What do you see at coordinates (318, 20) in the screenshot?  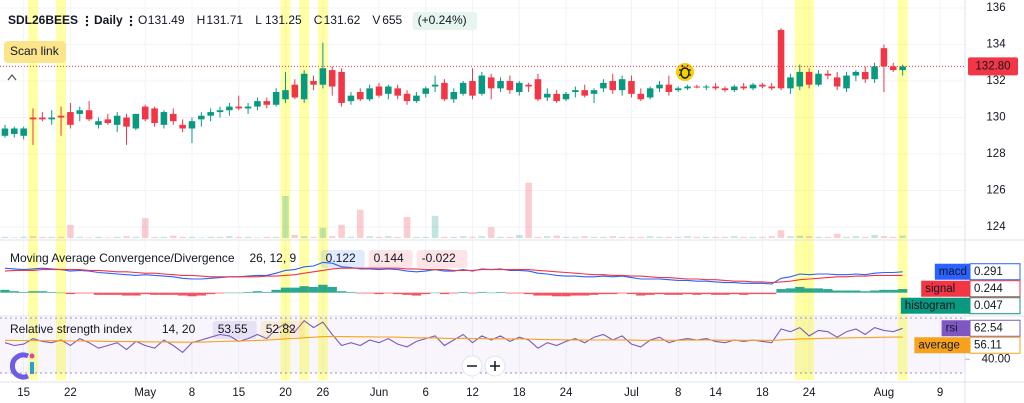 I see `ohlc-label: C` at bounding box center [318, 20].